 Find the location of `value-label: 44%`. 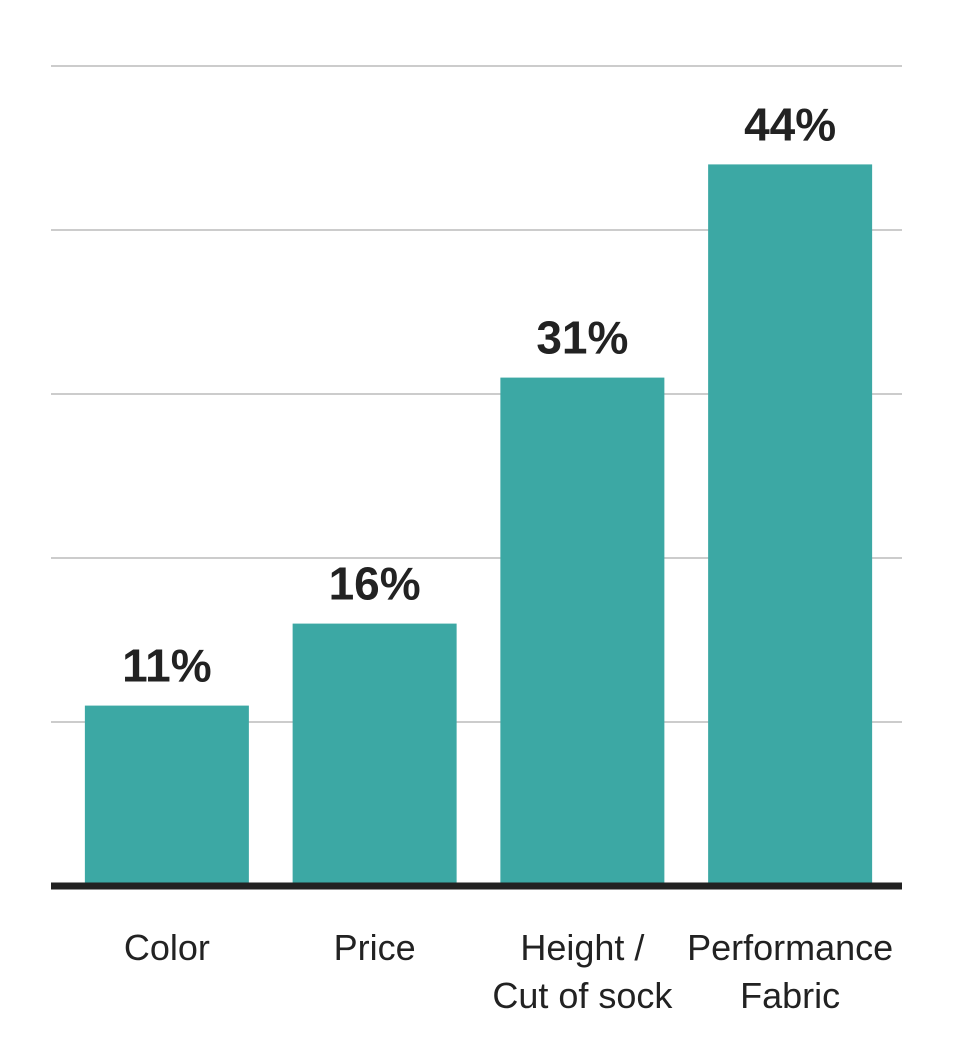

value-label: 44% is located at coordinates (790, 124).